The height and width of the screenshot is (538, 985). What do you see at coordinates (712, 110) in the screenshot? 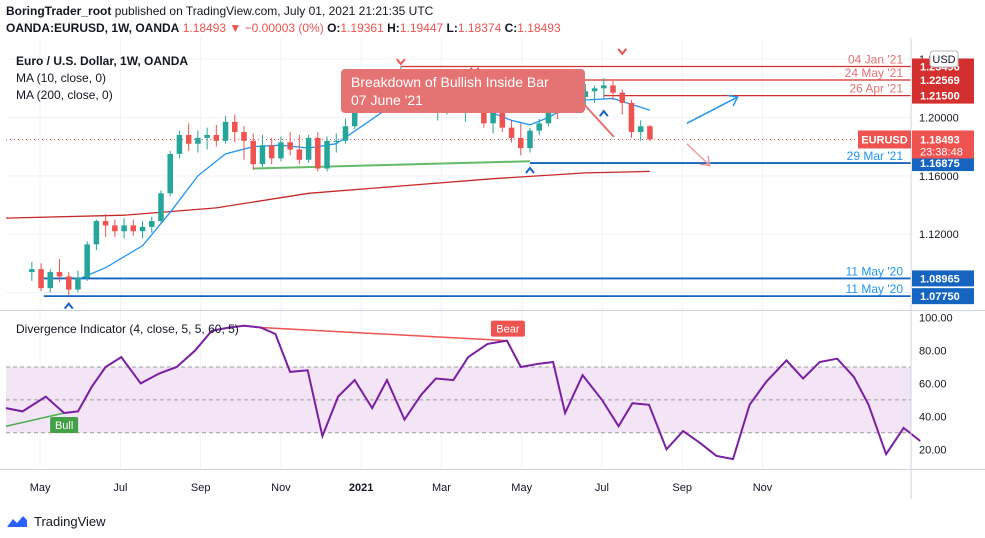
I see `bullish-projection-arrow` at bounding box center [712, 110].